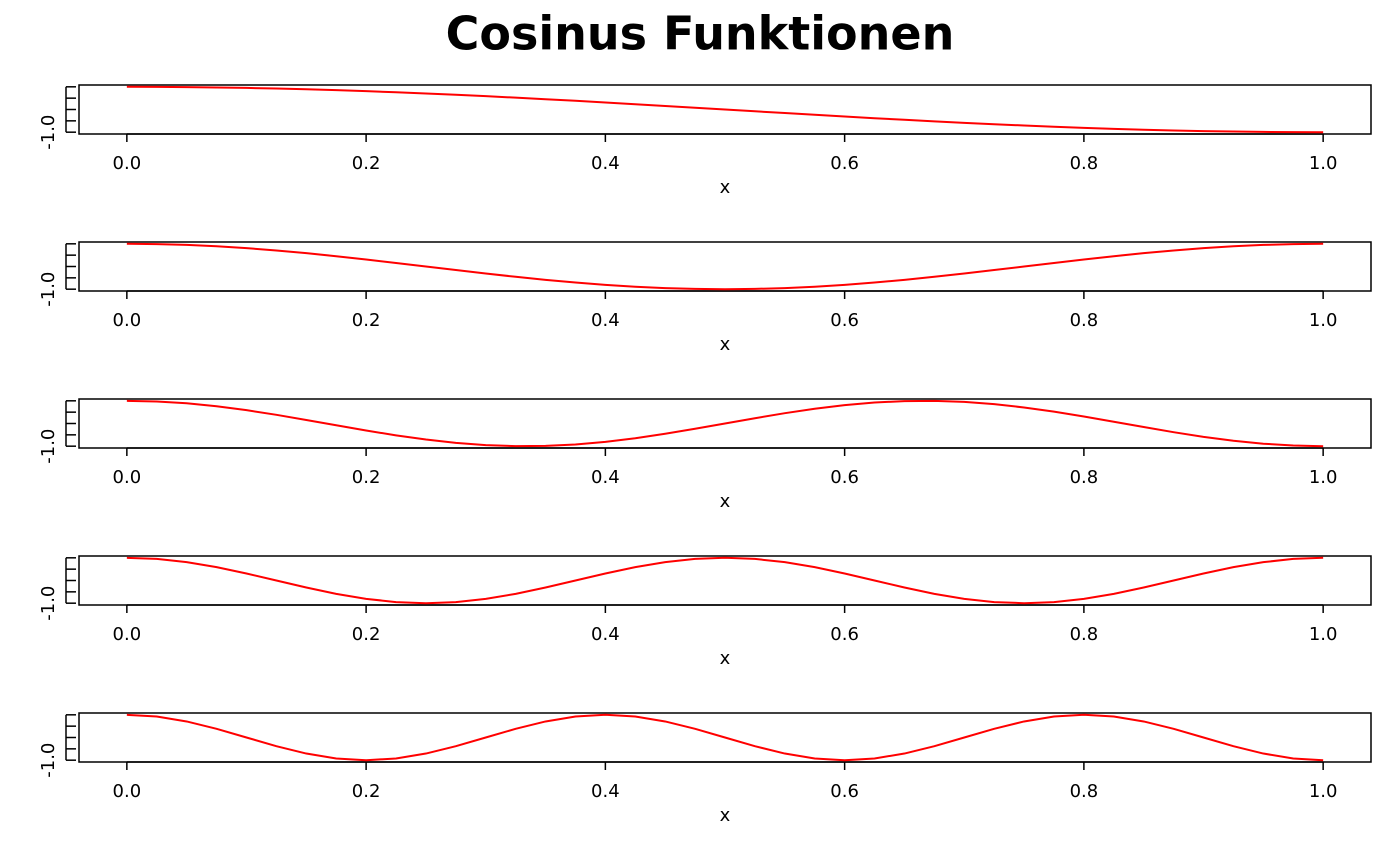 The image size is (1400, 866). I want to click on chart-title: Cosinus Funktionen, so click(700, 34).